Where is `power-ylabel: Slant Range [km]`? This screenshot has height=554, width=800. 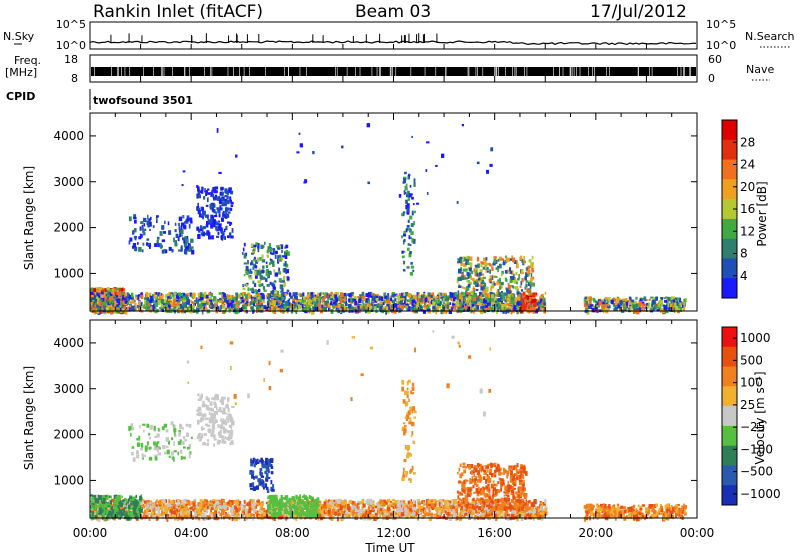 power-ylabel: Slant Range [km] is located at coordinates (29, 218).